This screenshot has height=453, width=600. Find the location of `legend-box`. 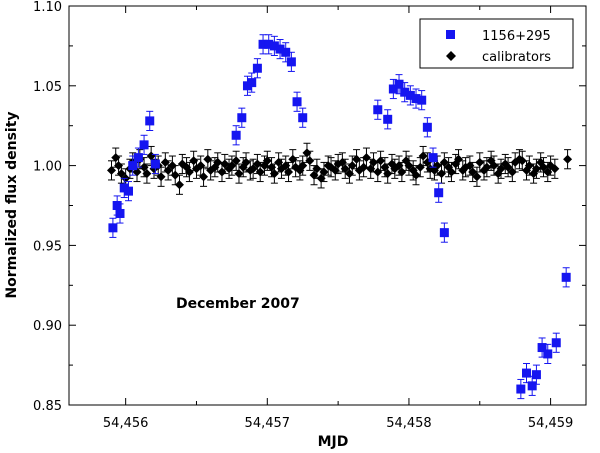

legend-box is located at coordinates (496, 43).